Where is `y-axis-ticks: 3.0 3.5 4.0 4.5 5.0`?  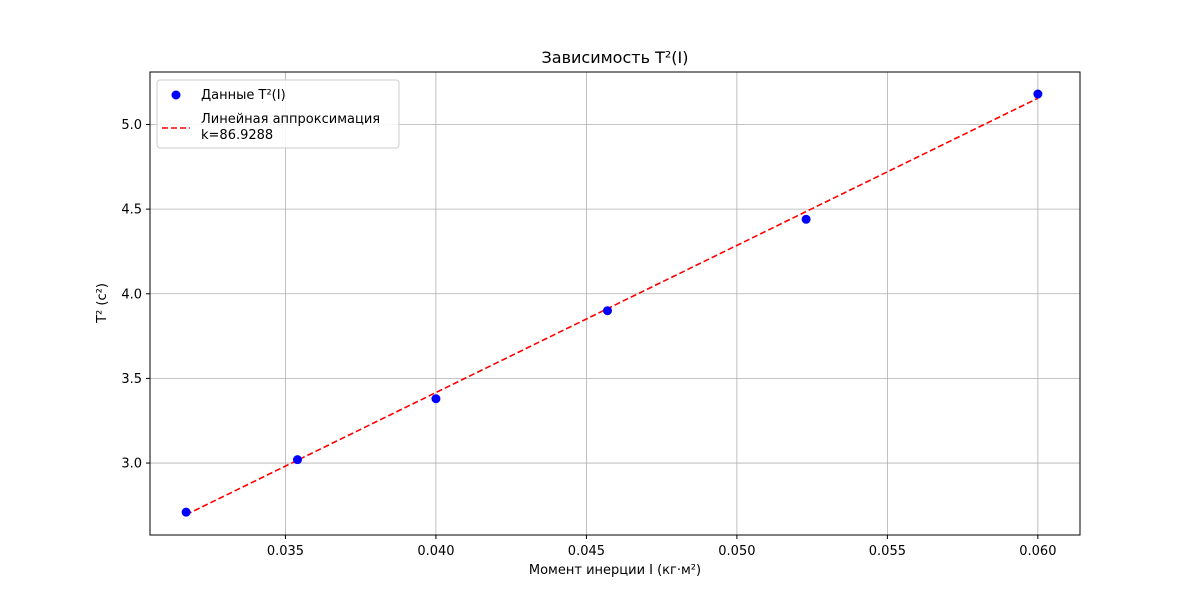 y-axis-ticks: 3.0 3.5 4.0 4.5 5.0 is located at coordinates (135, 295).